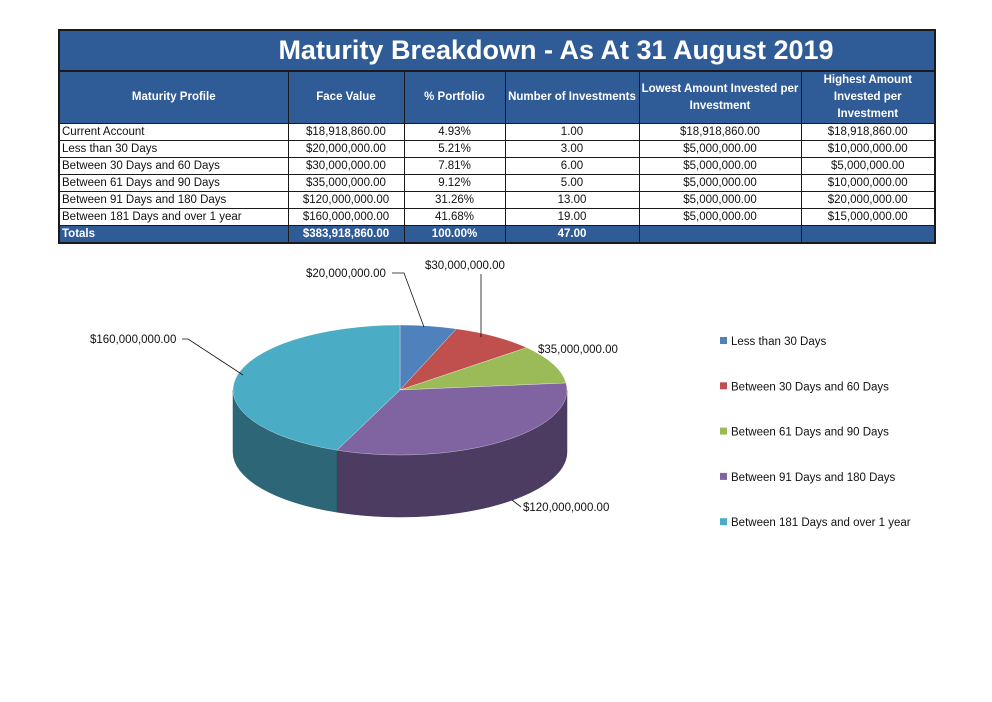 The height and width of the screenshot is (702, 992). Describe the element at coordinates (578, 350) in the screenshot. I see `data-label: $35,000,000.00` at that location.